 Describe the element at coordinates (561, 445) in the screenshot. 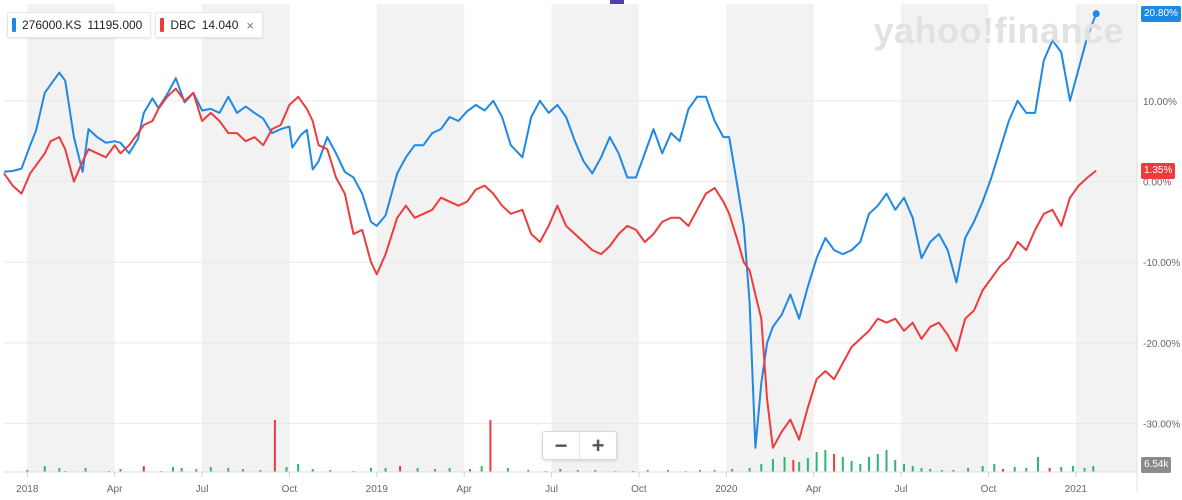

I see `zoom-out-button: −` at that location.